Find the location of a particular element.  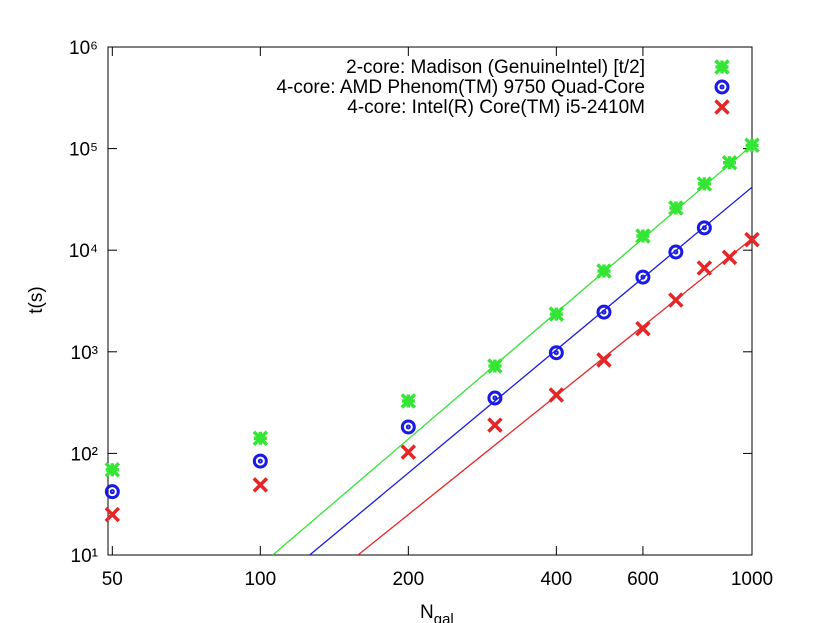

y-tick-label: 10³ is located at coordinates (84, 353).